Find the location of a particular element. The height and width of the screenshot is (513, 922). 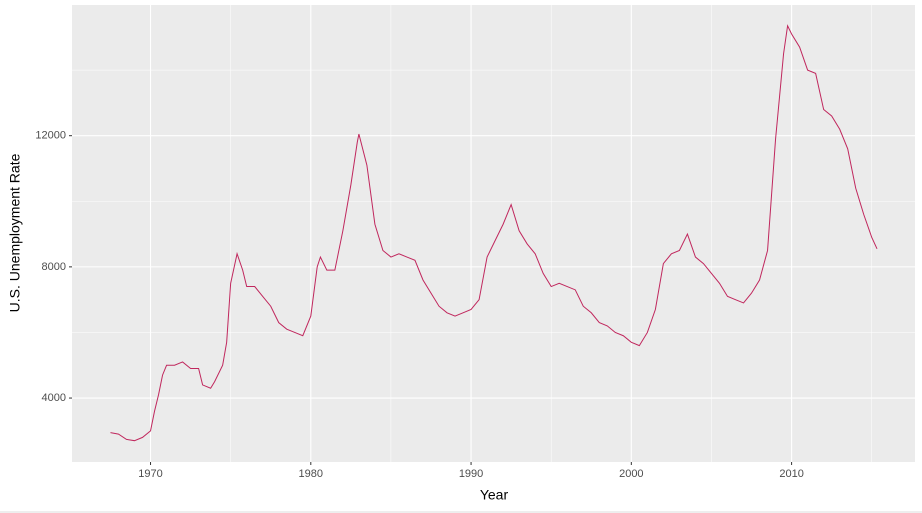

x-axis-title: Year is located at coordinates (494, 495).